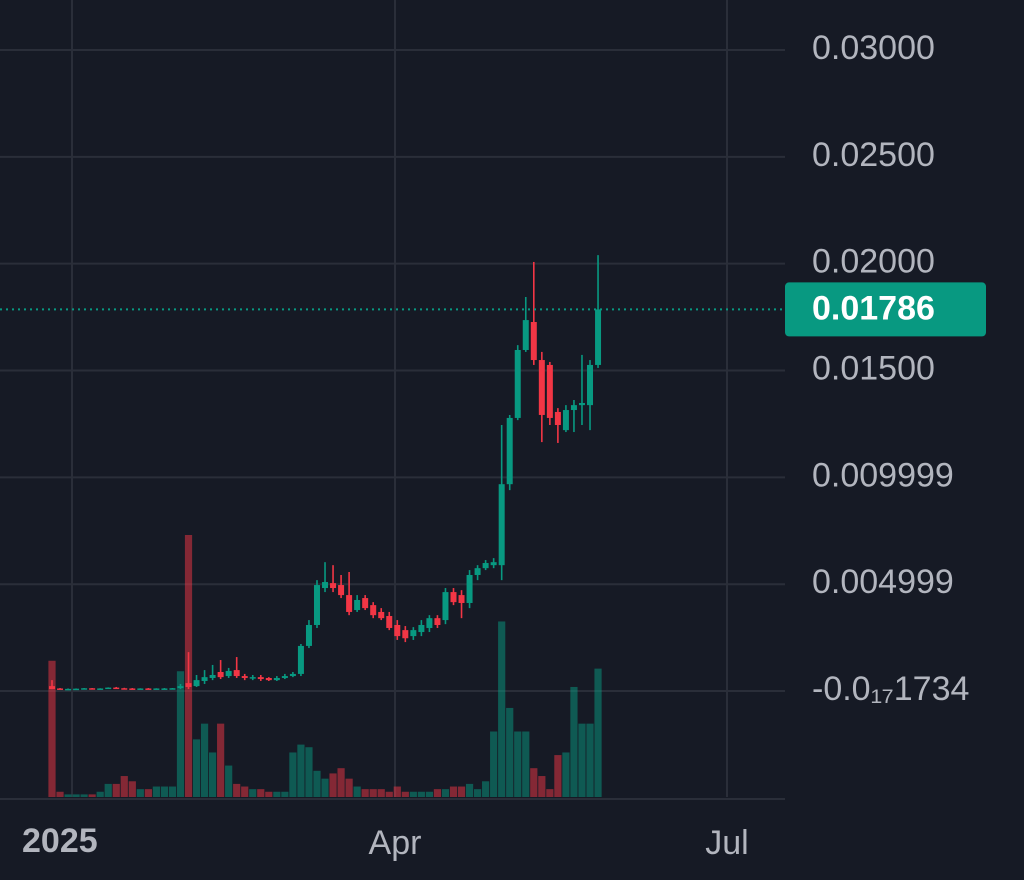 The width and height of the screenshot is (1024, 880). What do you see at coordinates (873, 368) in the screenshot?
I see `y-tick-label: 0.01500` at bounding box center [873, 368].